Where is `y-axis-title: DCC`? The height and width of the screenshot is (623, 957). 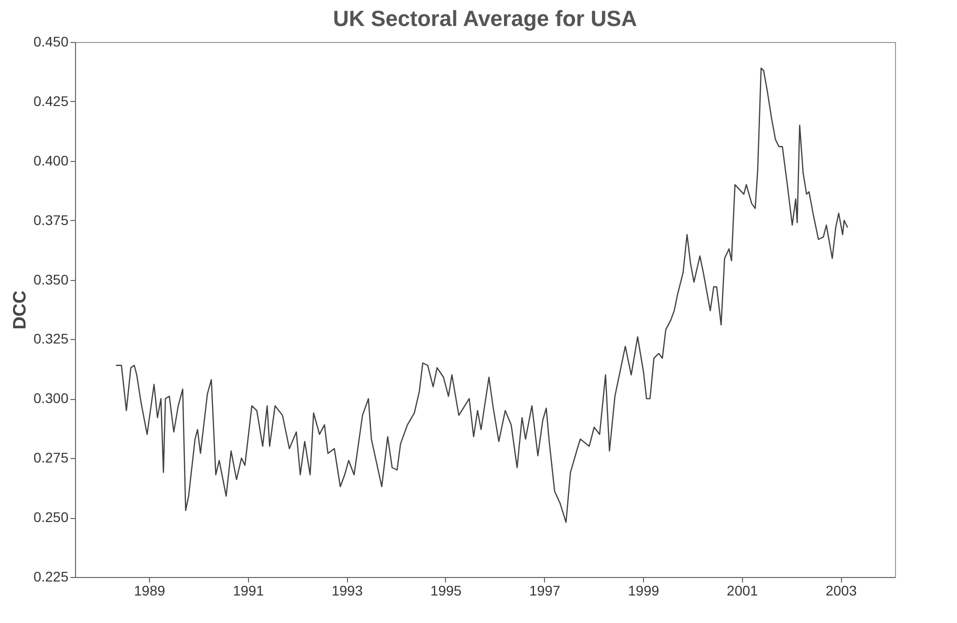 y-axis-title: DCC is located at coordinates (19, 310).